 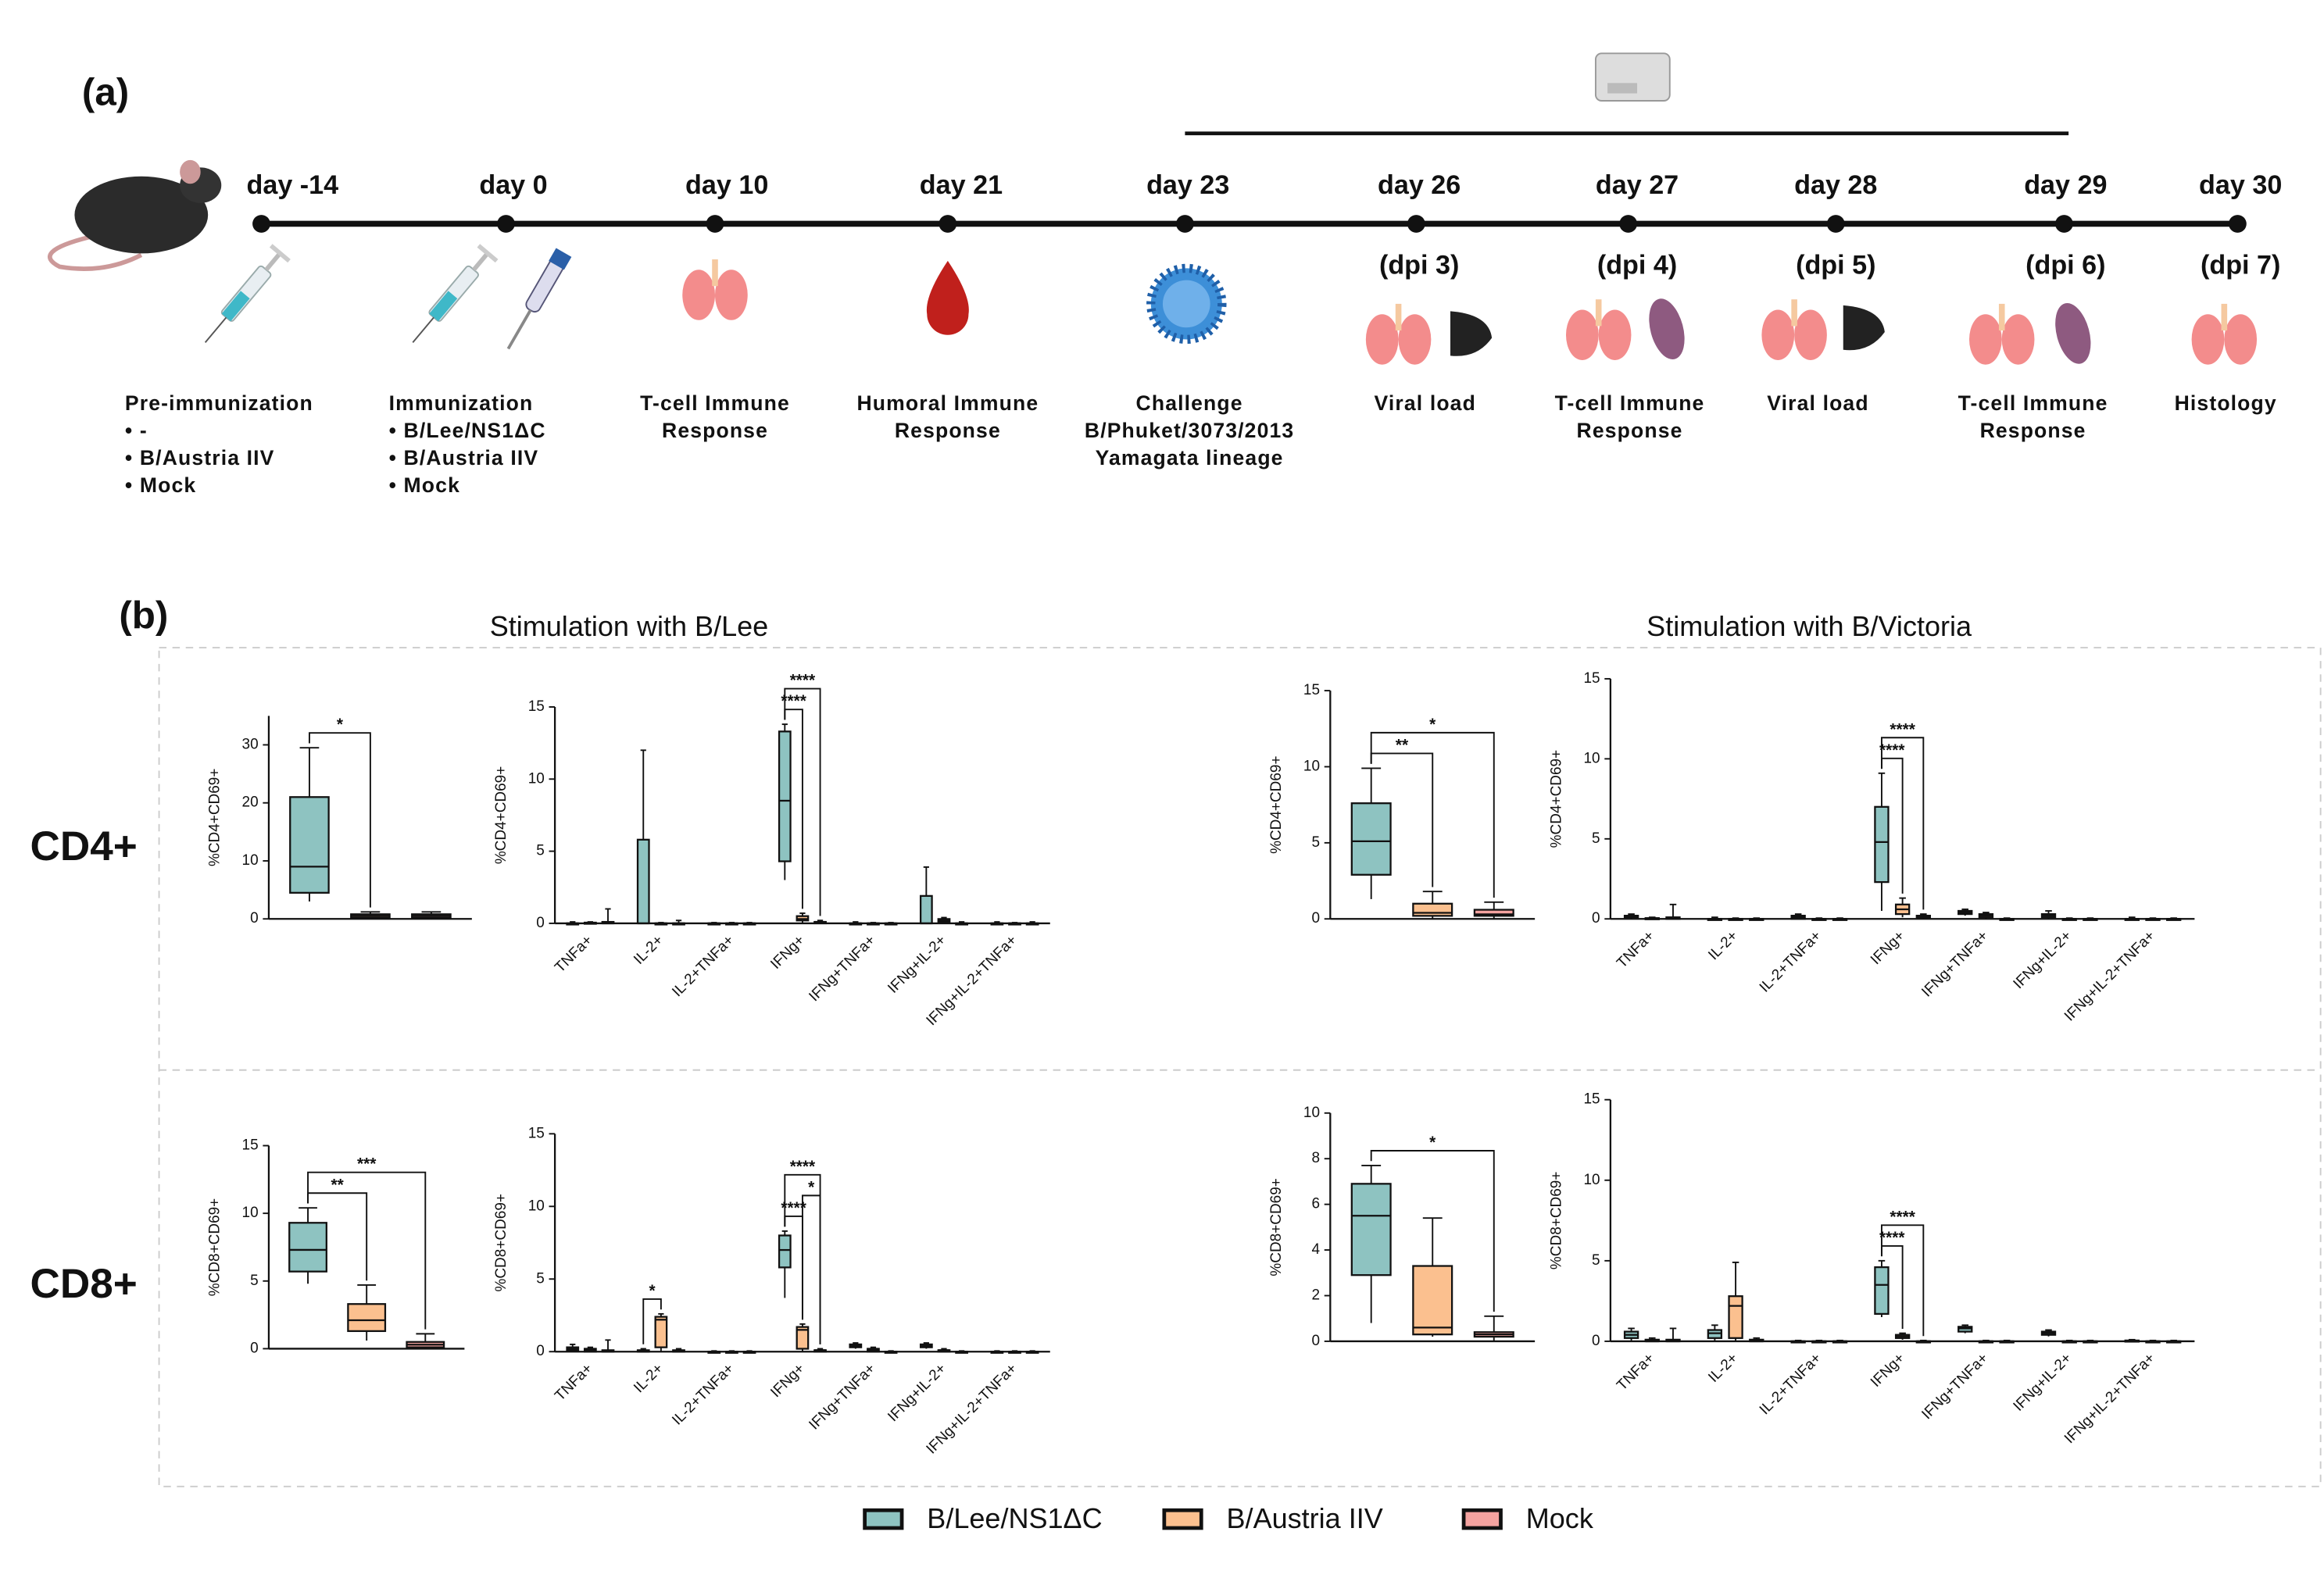 I want to click on row-label: CD4+, so click(x=84, y=846).